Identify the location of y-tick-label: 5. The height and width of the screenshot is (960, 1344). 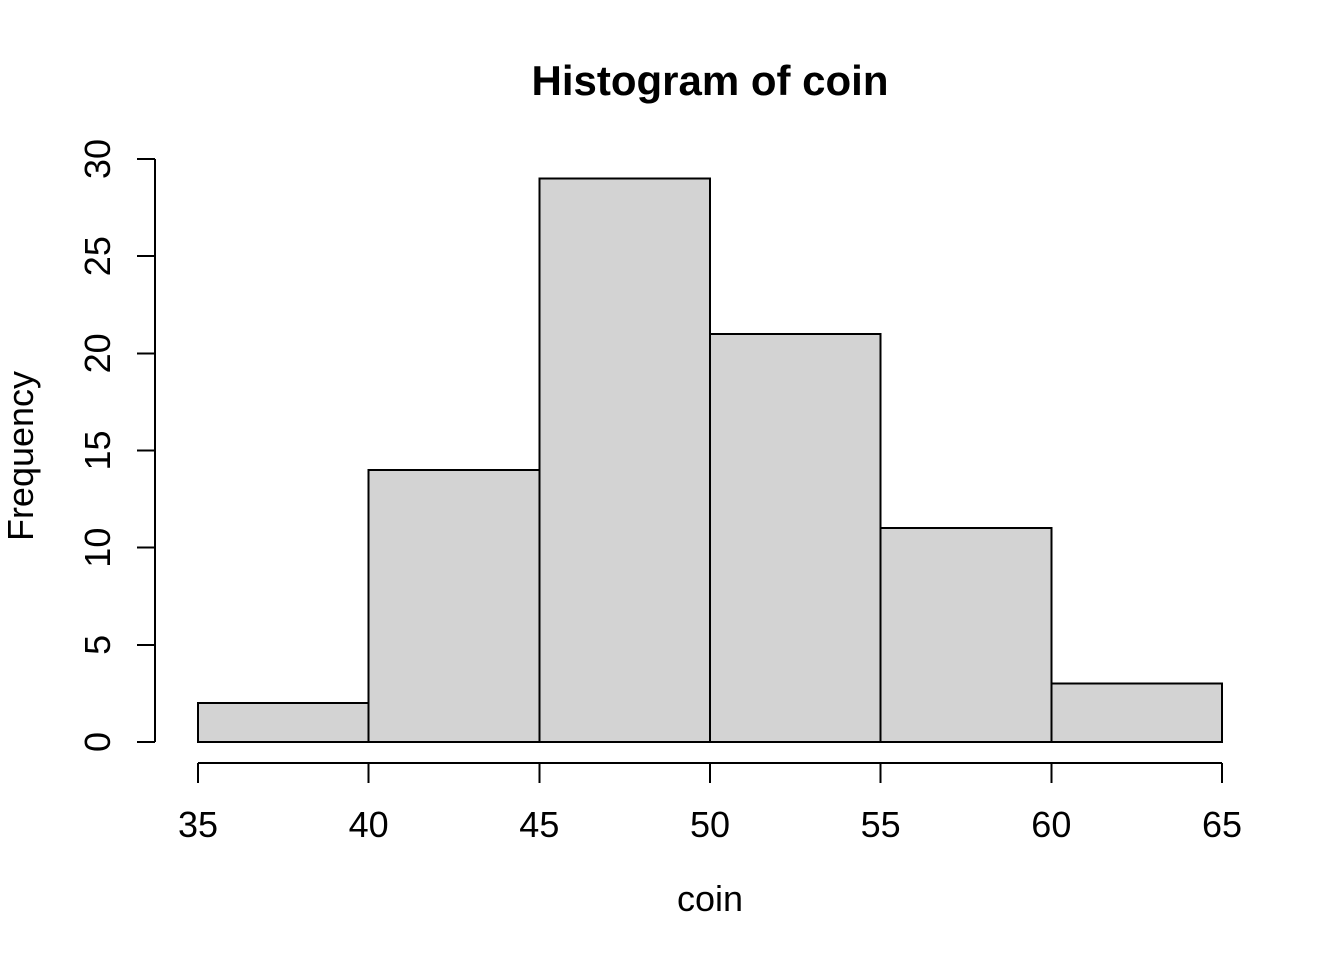
(97, 645).